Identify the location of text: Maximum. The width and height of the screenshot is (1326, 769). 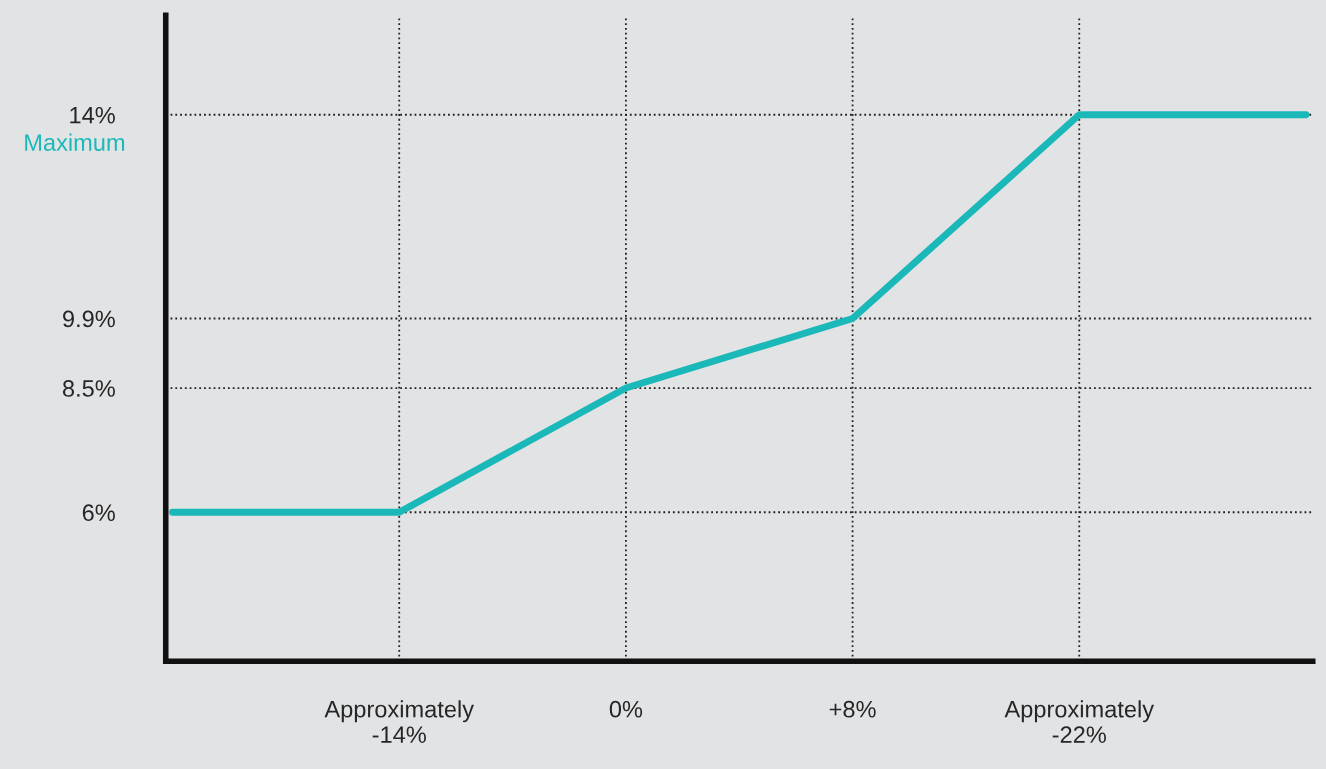
(75, 142).